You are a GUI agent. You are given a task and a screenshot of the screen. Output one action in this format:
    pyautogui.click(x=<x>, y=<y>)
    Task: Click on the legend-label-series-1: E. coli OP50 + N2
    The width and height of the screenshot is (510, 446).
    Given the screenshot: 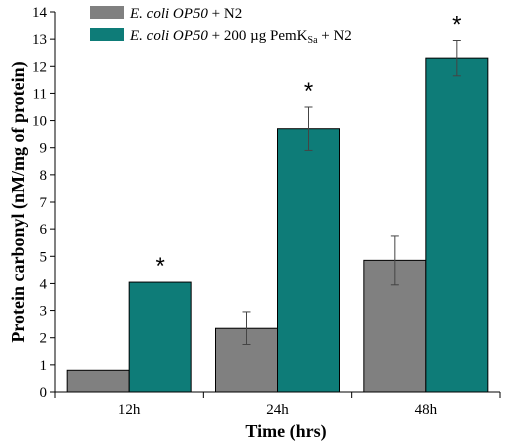 What is the action you would take?
    pyautogui.click(x=185, y=14)
    